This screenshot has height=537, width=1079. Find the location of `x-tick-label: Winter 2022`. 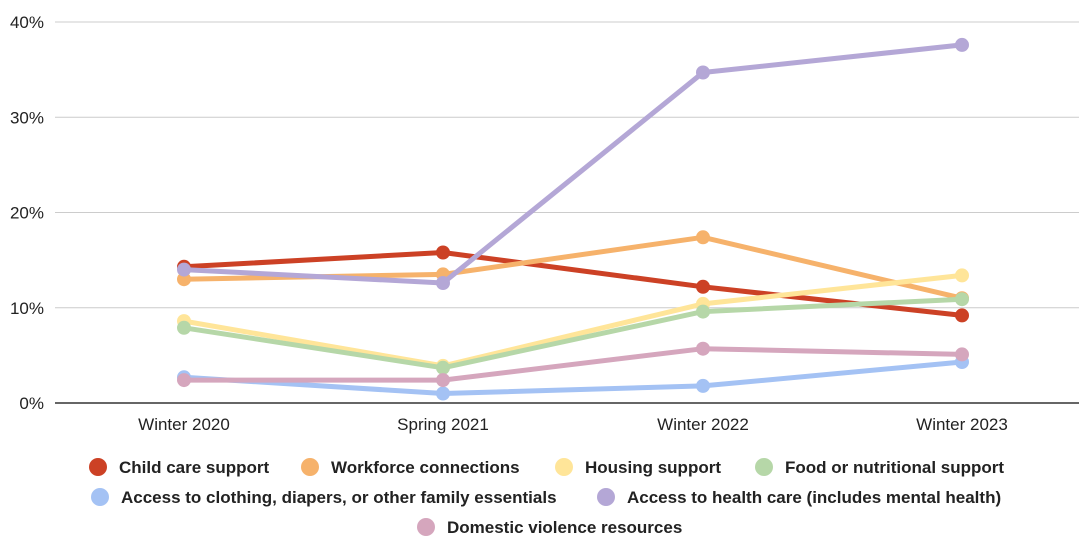

x-tick-label: Winter 2022 is located at coordinates (703, 424).